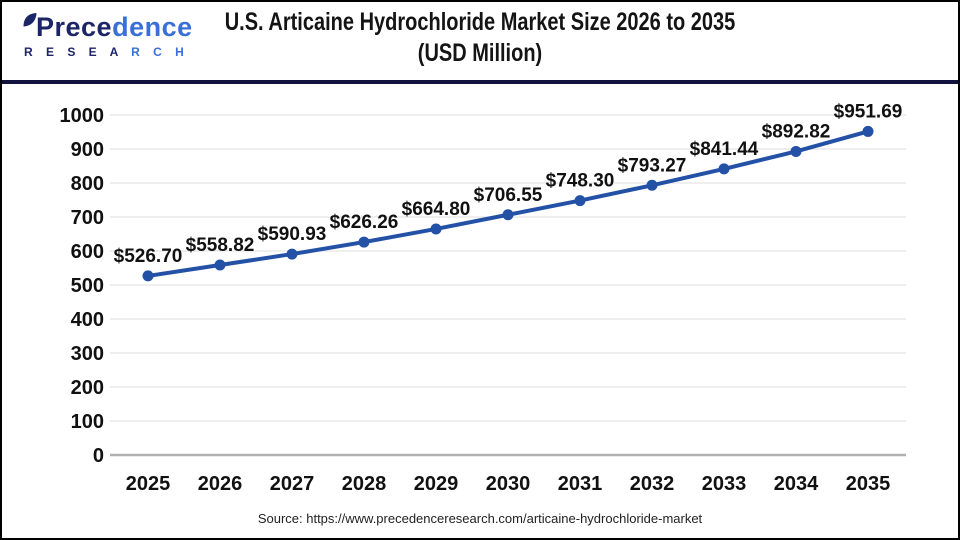 The width and height of the screenshot is (960, 540). Describe the element at coordinates (87, 252) in the screenshot. I see `y-tick-label: 600` at that location.